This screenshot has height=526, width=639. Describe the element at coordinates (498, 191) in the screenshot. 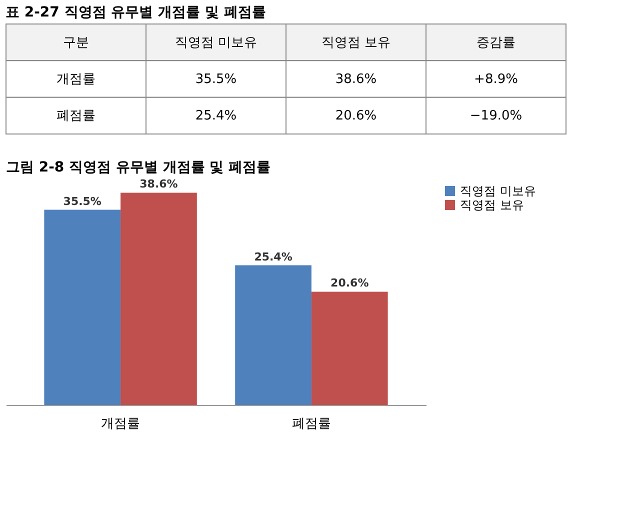

I see `legend-label: 직영점 미보유` at that location.